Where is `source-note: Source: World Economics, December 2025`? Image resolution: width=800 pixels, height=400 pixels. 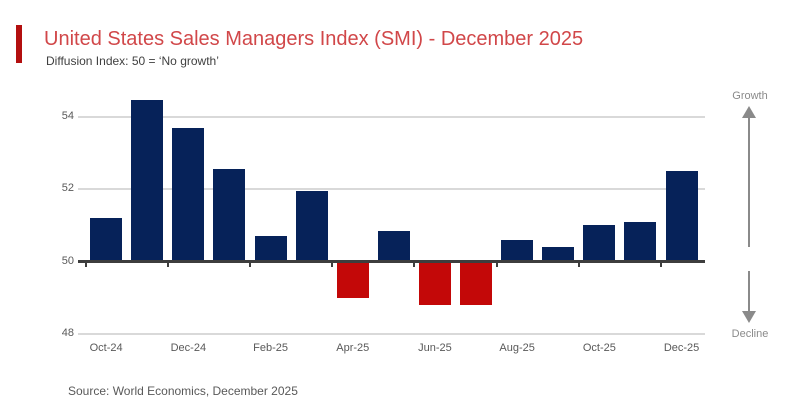
source-note: Source: World Economics, December 2025 is located at coordinates (183, 391).